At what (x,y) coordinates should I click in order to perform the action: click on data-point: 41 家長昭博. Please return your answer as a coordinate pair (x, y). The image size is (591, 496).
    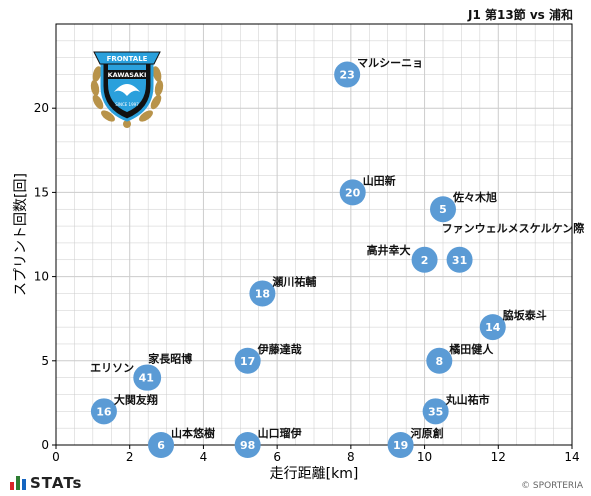
    Looking at the image, I should click on (162, 371).